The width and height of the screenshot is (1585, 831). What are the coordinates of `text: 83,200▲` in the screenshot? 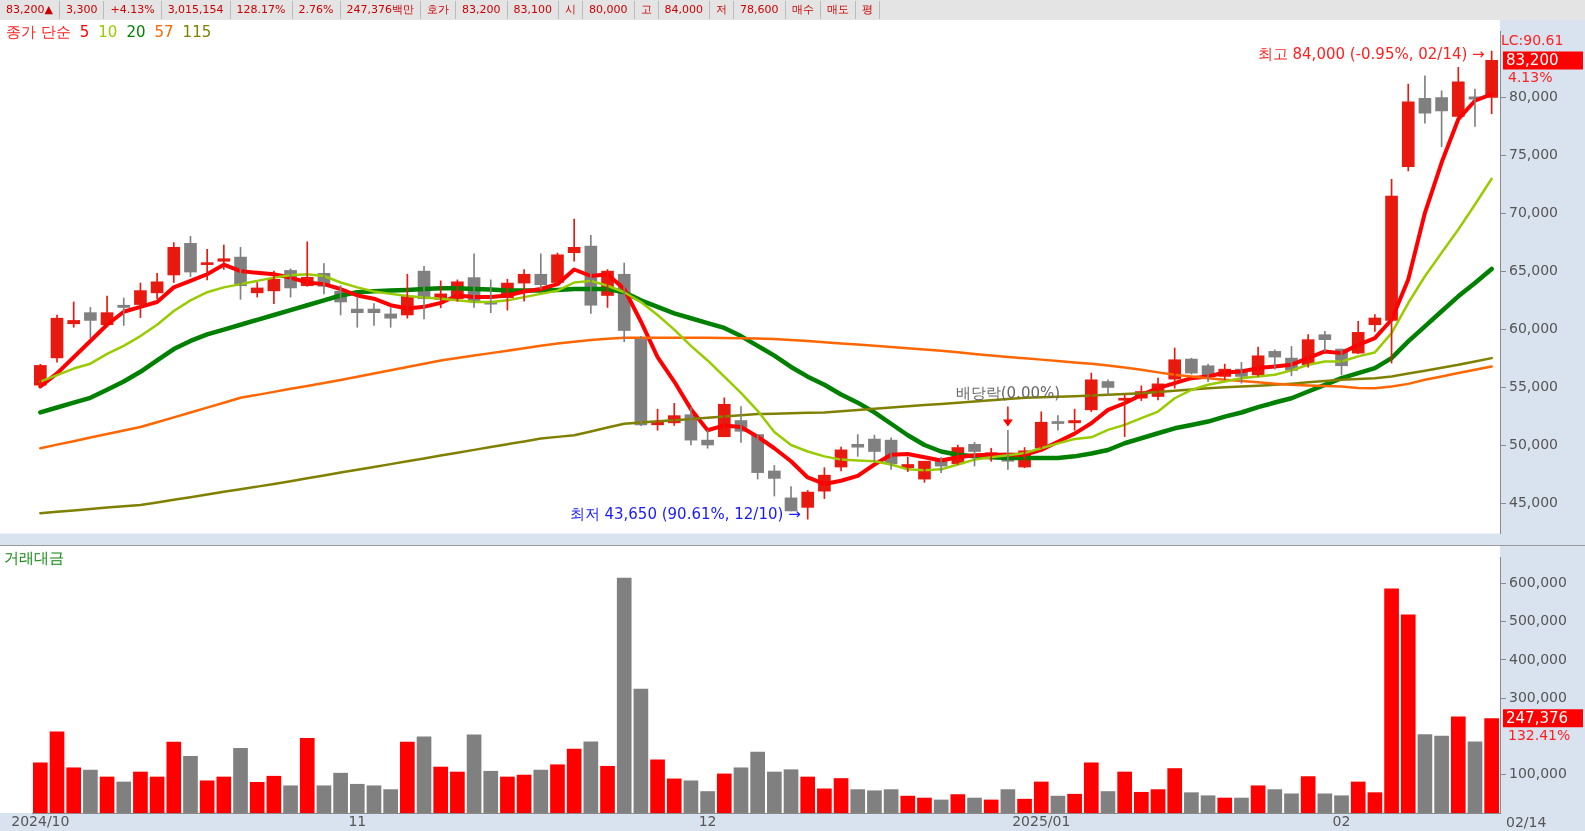 It's located at (30, 10).